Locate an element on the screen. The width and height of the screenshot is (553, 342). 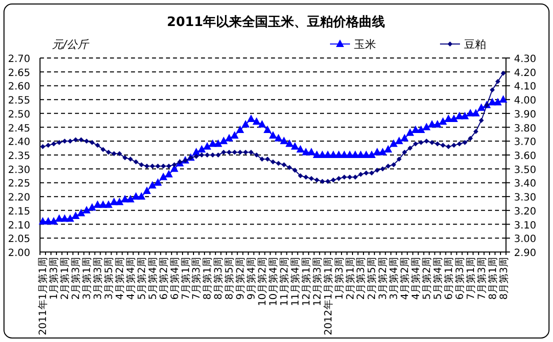
y2tick: 3.10 is located at coordinates (525, 226).